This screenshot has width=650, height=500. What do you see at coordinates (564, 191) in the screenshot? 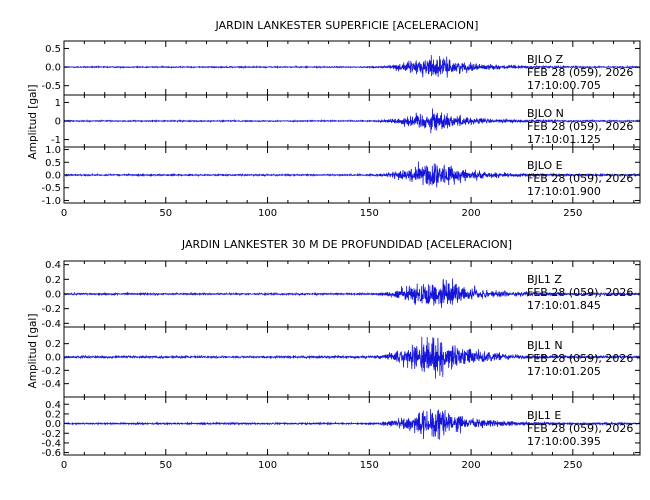
I see `time-label: 17:10:01.900` at bounding box center [564, 191].